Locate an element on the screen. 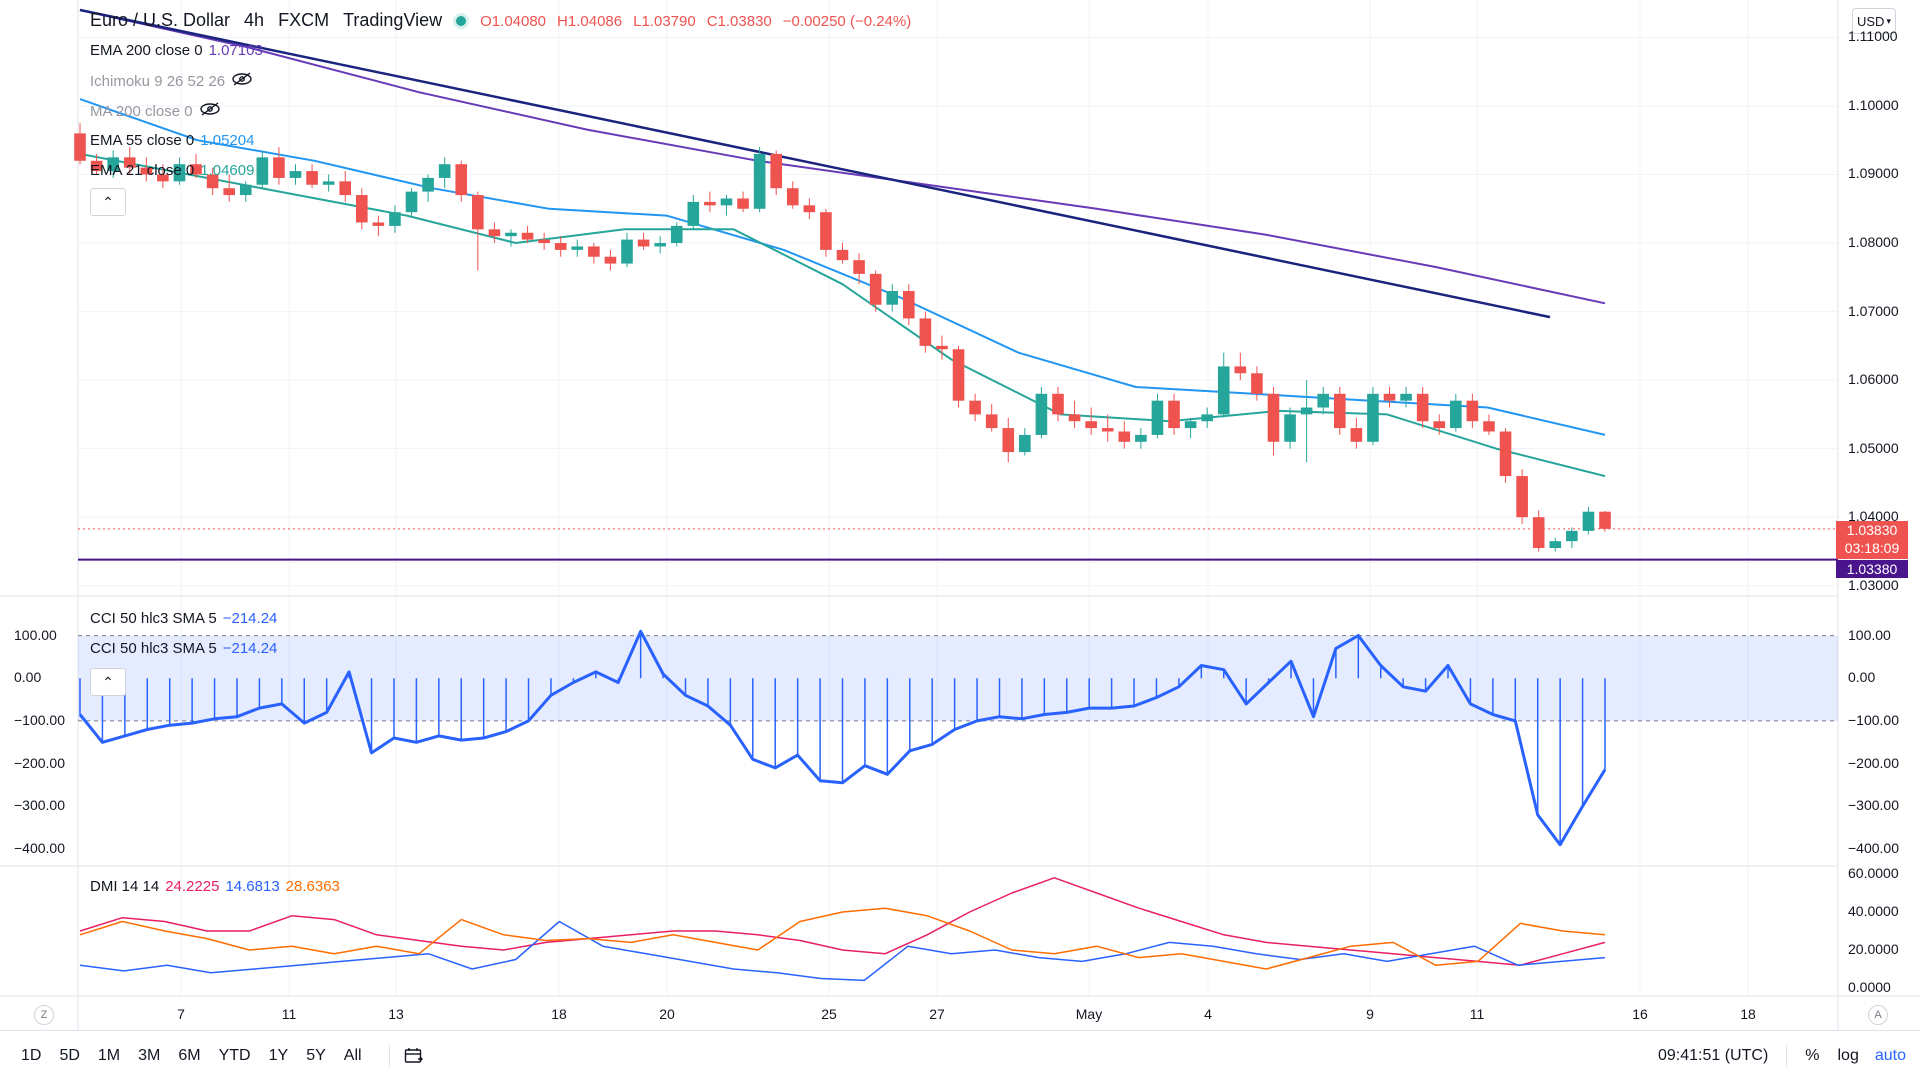 This screenshot has width=1920, height=1081. time-axis-label: 13 is located at coordinates (396, 1014).